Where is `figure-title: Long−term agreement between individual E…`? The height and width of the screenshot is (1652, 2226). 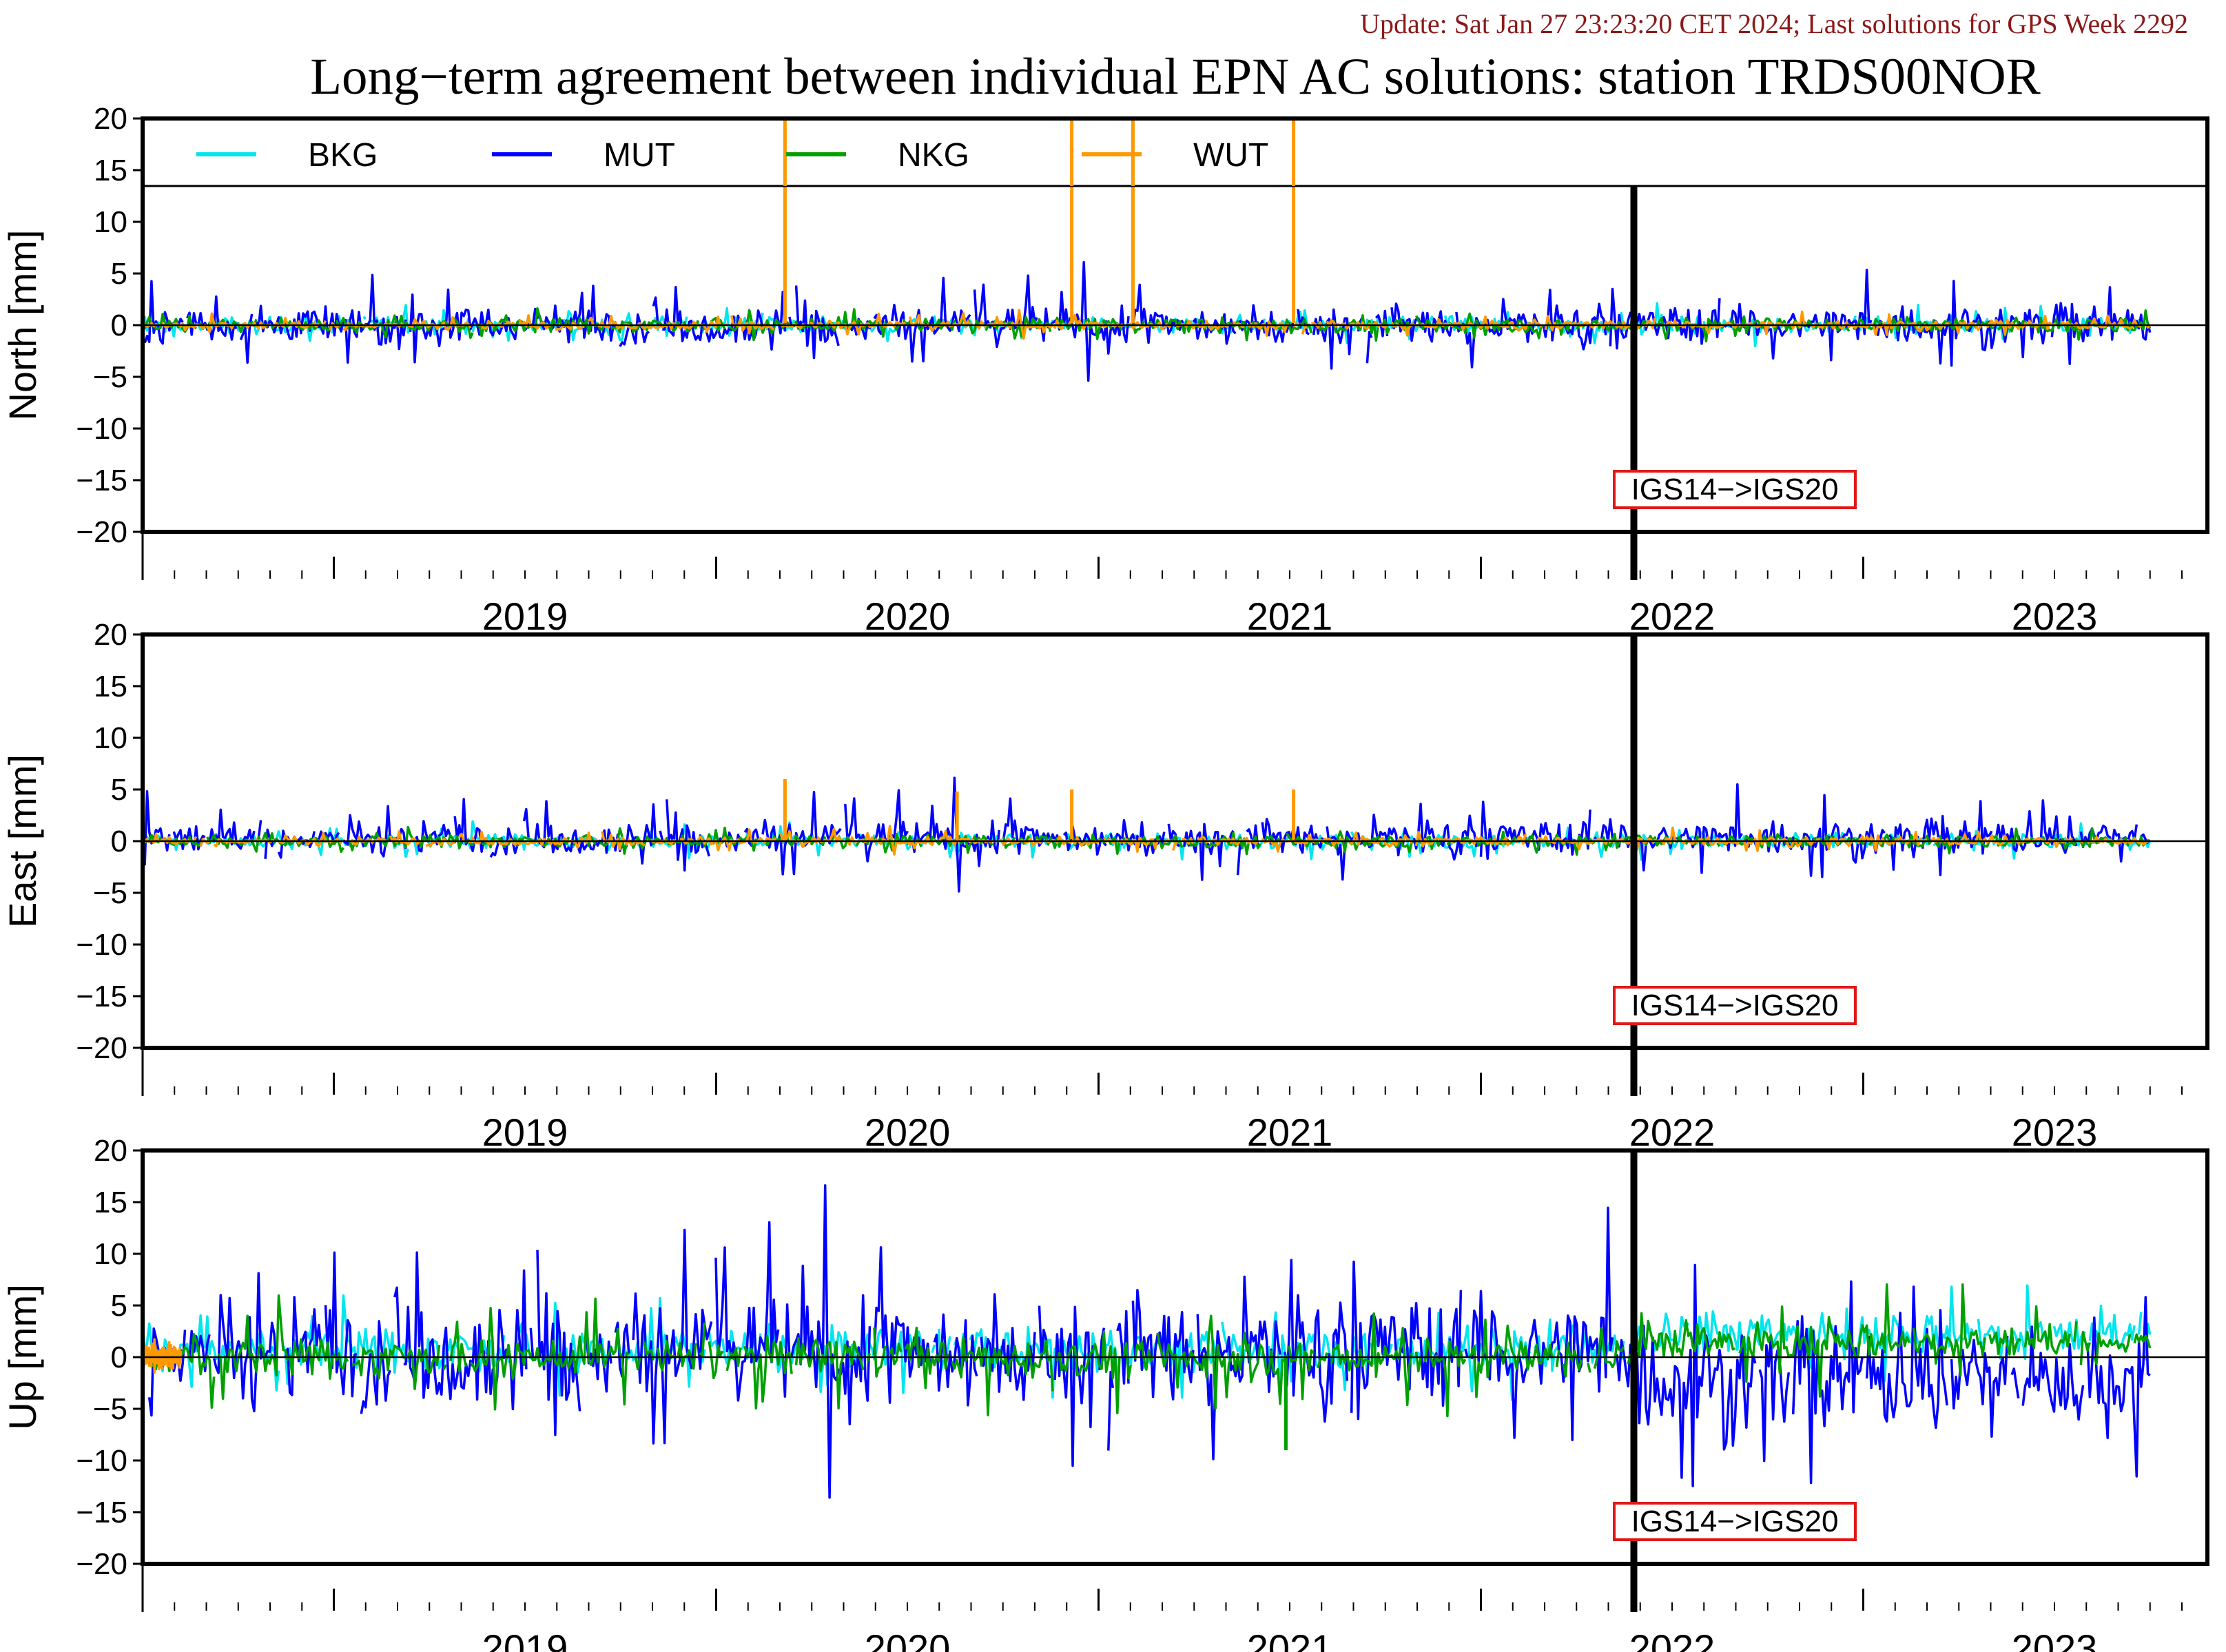
figure-title: Long−term agreement between individual E… is located at coordinates (1175, 76).